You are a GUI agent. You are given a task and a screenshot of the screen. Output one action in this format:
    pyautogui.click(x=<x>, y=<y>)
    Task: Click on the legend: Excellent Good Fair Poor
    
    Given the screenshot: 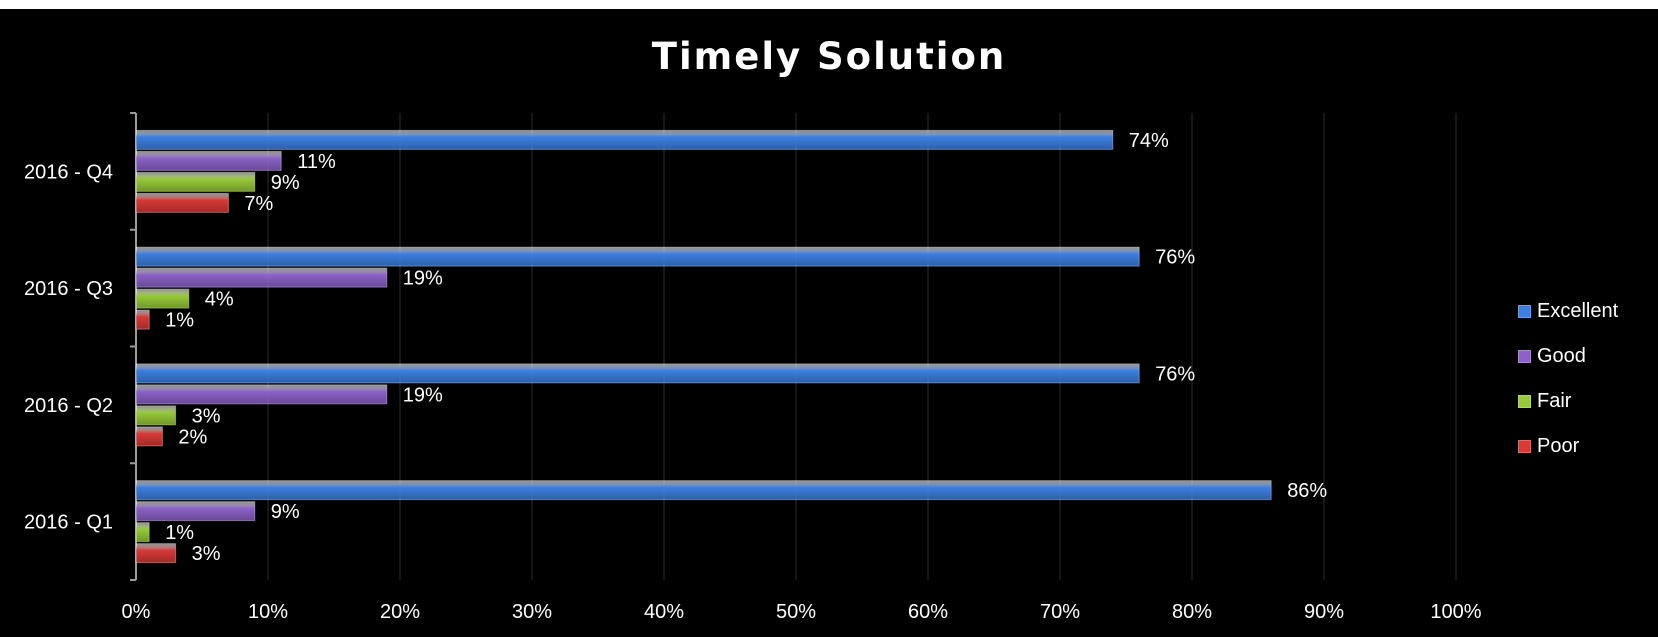 What is the action you would take?
    pyautogui.click(x=1568, y=379)
    